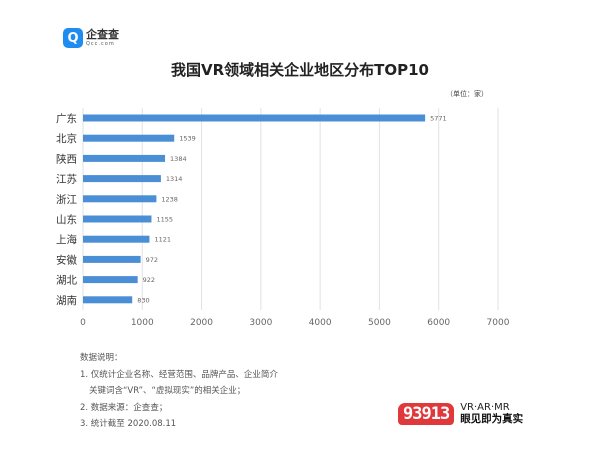 Image resolution: width=600 pixels, height=449 pixels. Describe the element at coordinates (299, 70) in the screenshot. I see `chart-title: 我国VR领域相关企业地区分布TOP10` at that location.